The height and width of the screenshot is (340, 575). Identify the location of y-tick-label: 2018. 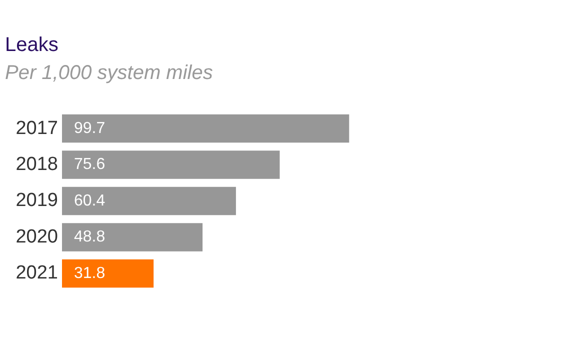
(37, 164).